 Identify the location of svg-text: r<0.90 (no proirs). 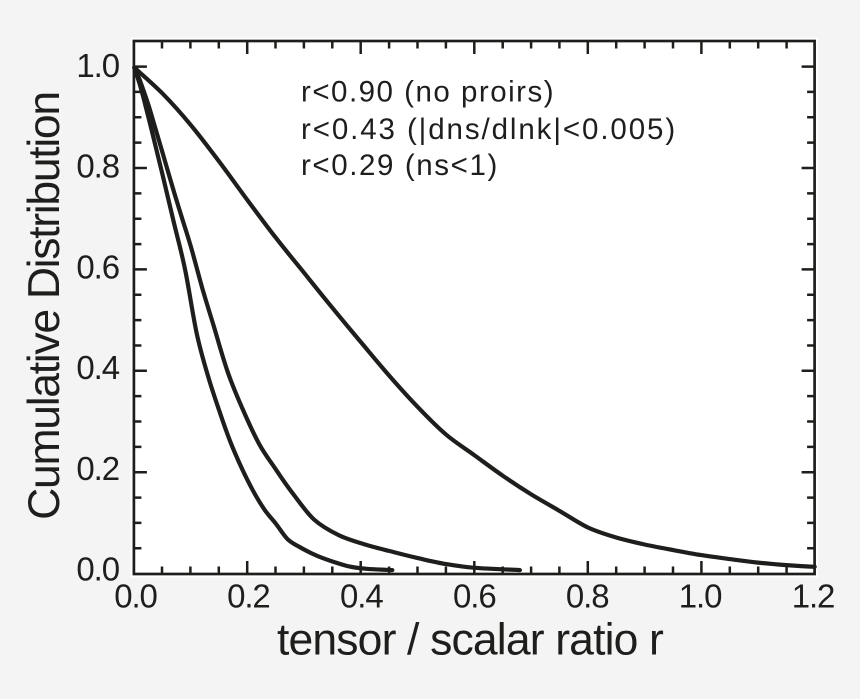
(428, 91).